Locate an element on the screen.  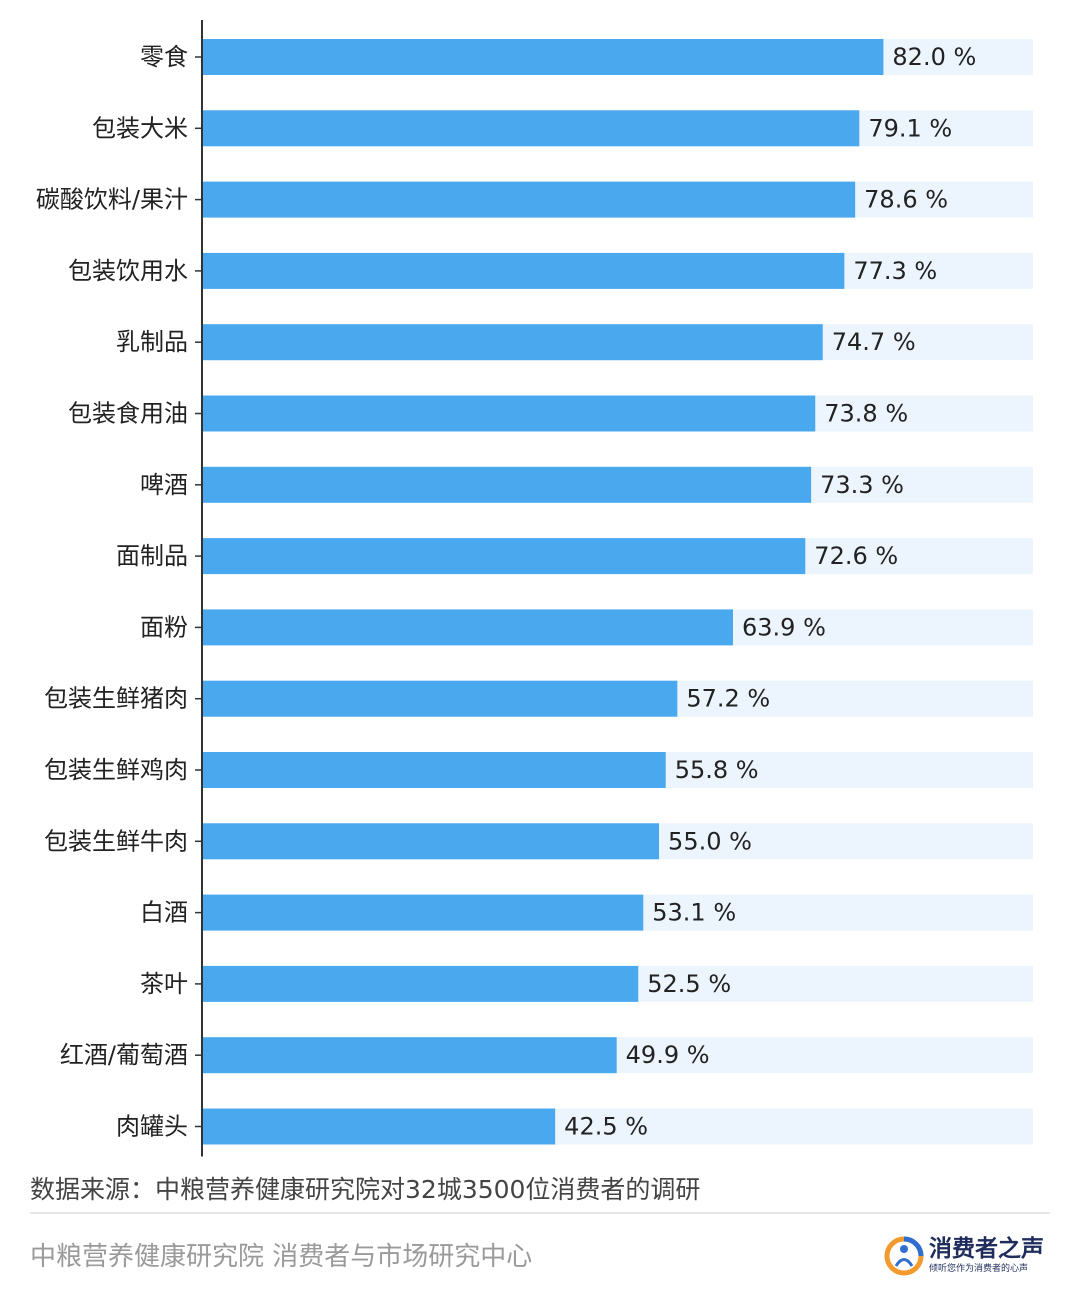
consumer-voice-logo-icon is located at coordinates (904, 1256).